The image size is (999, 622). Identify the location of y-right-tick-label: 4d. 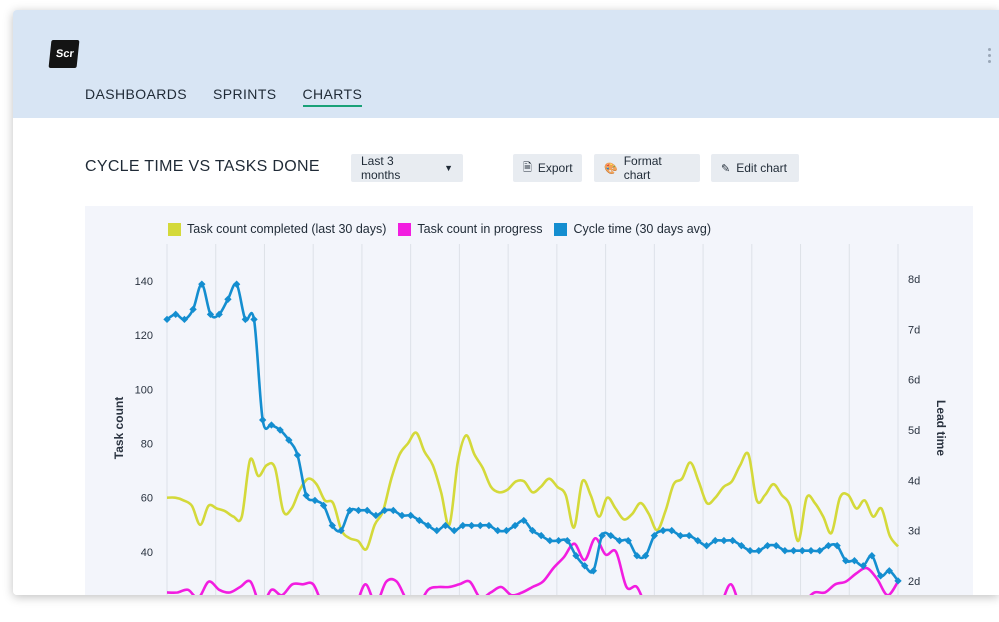
(914, 481).